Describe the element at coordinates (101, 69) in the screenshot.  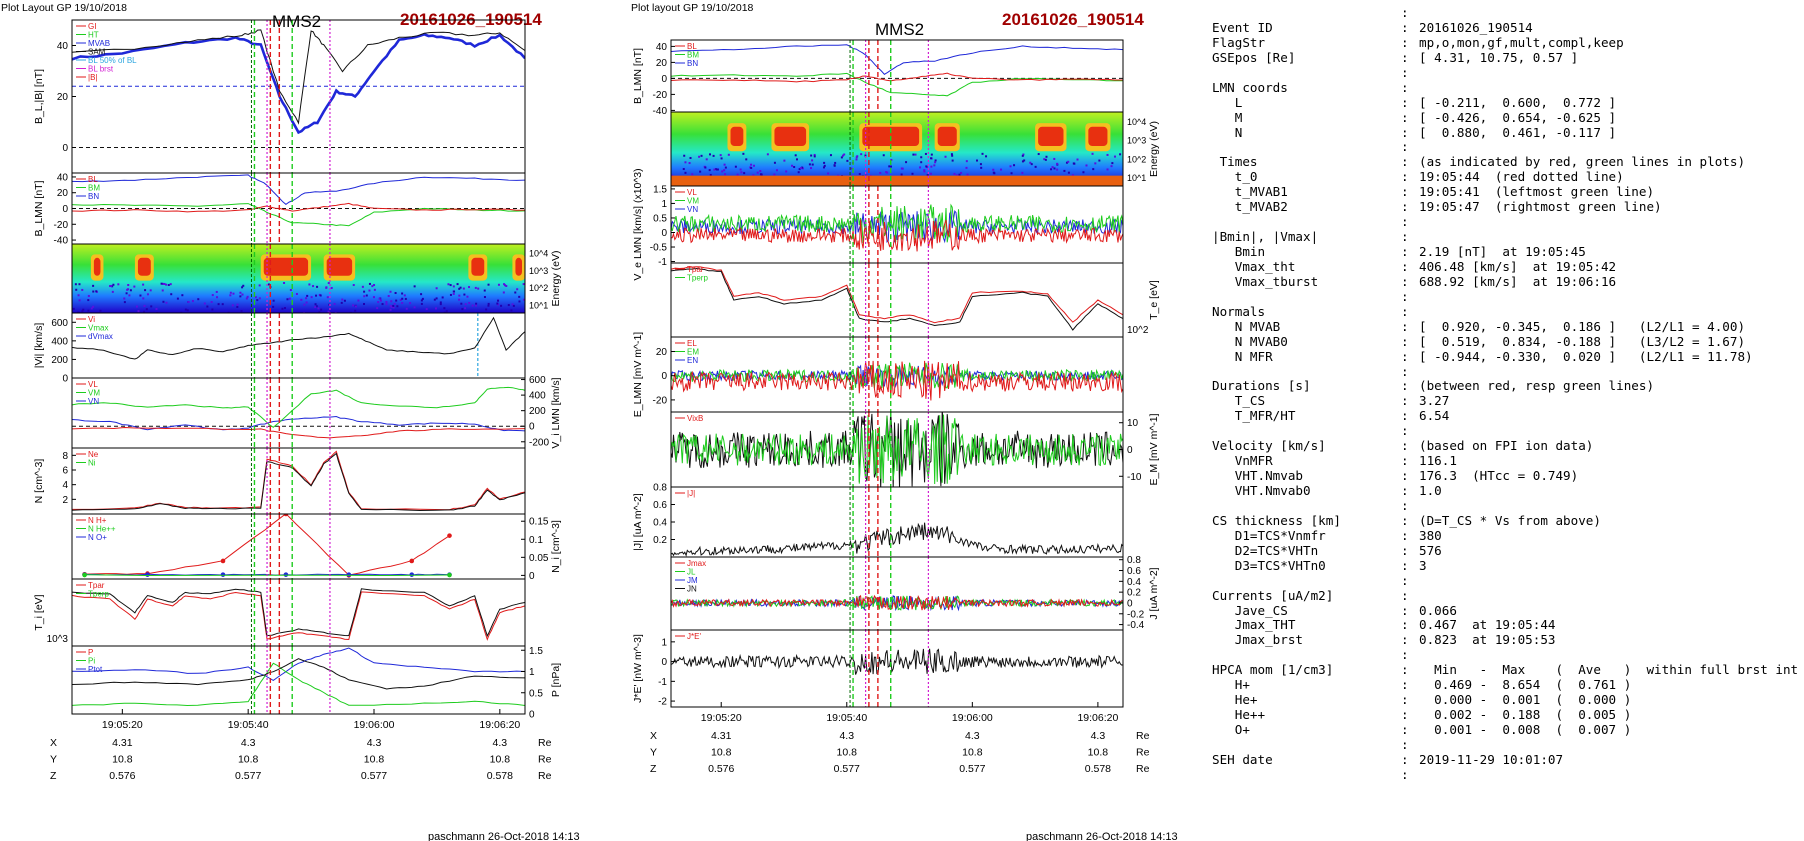
I see `legend-entry: BL brst` at that location.